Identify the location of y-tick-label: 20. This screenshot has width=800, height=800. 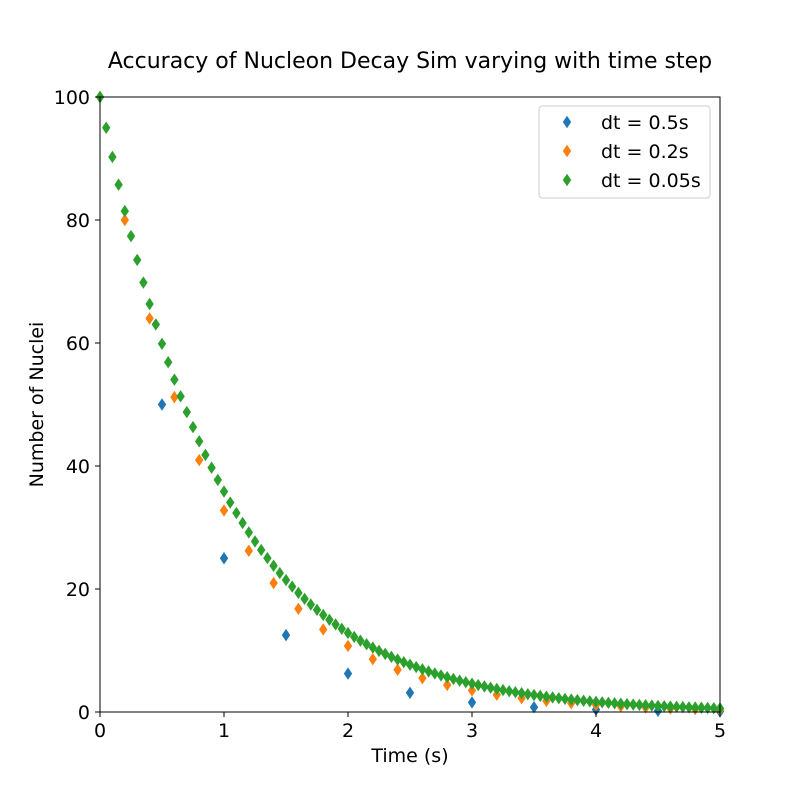
(78, 590).